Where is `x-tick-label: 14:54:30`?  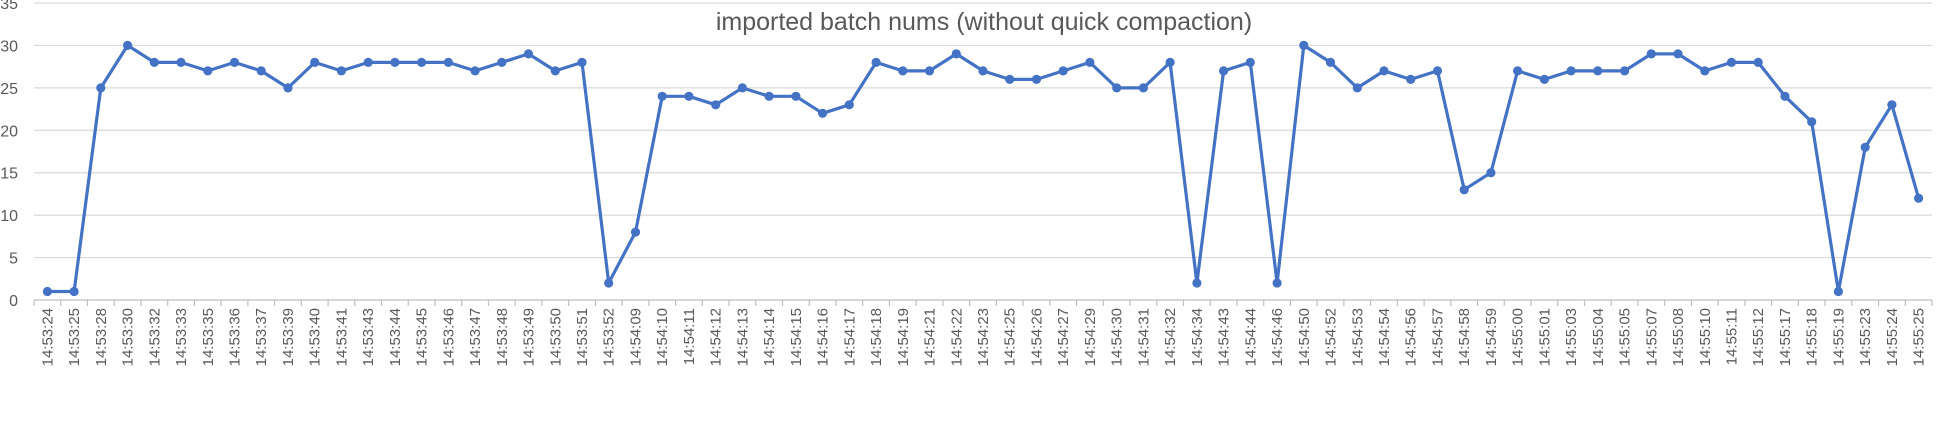 x-tick-label: 14:54:30 is located at coordinates (1117, 337).